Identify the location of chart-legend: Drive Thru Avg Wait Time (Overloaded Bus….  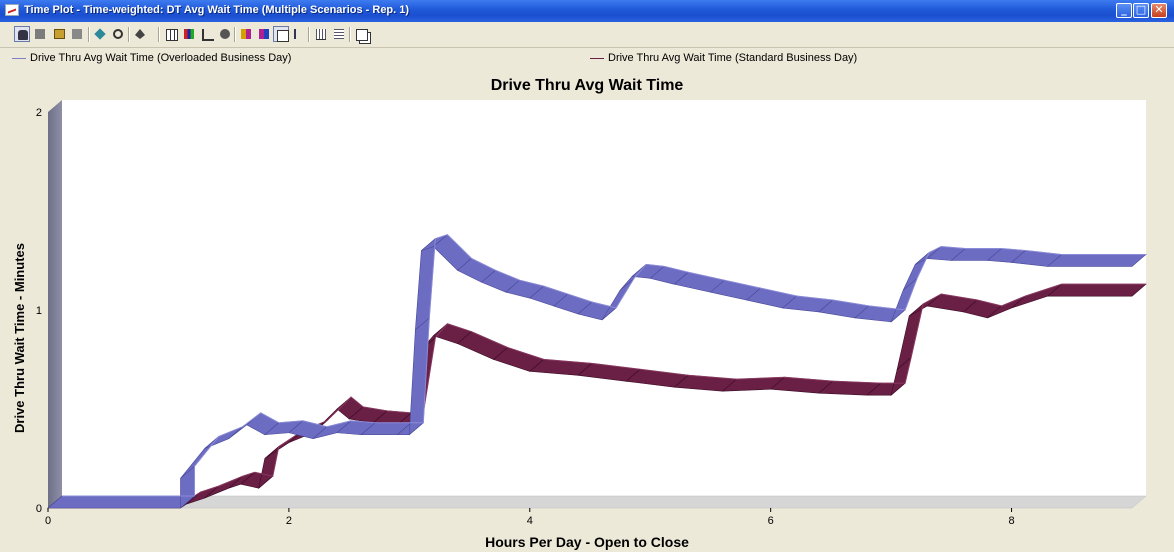
(587, 58).